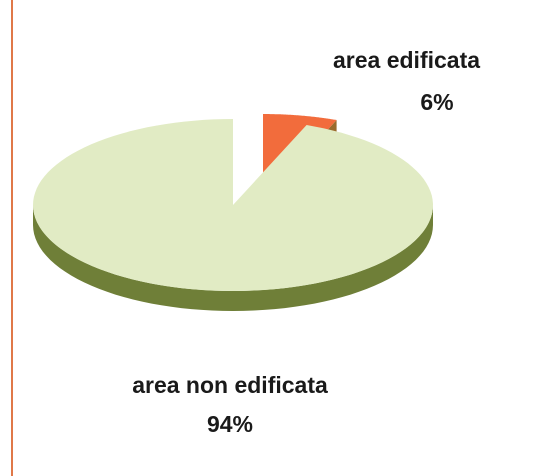  What do you see at coordinates (230, 424) in the screenshot?
I see `pct-area-non-edificata: 94%` at bounding box center [230, 424].